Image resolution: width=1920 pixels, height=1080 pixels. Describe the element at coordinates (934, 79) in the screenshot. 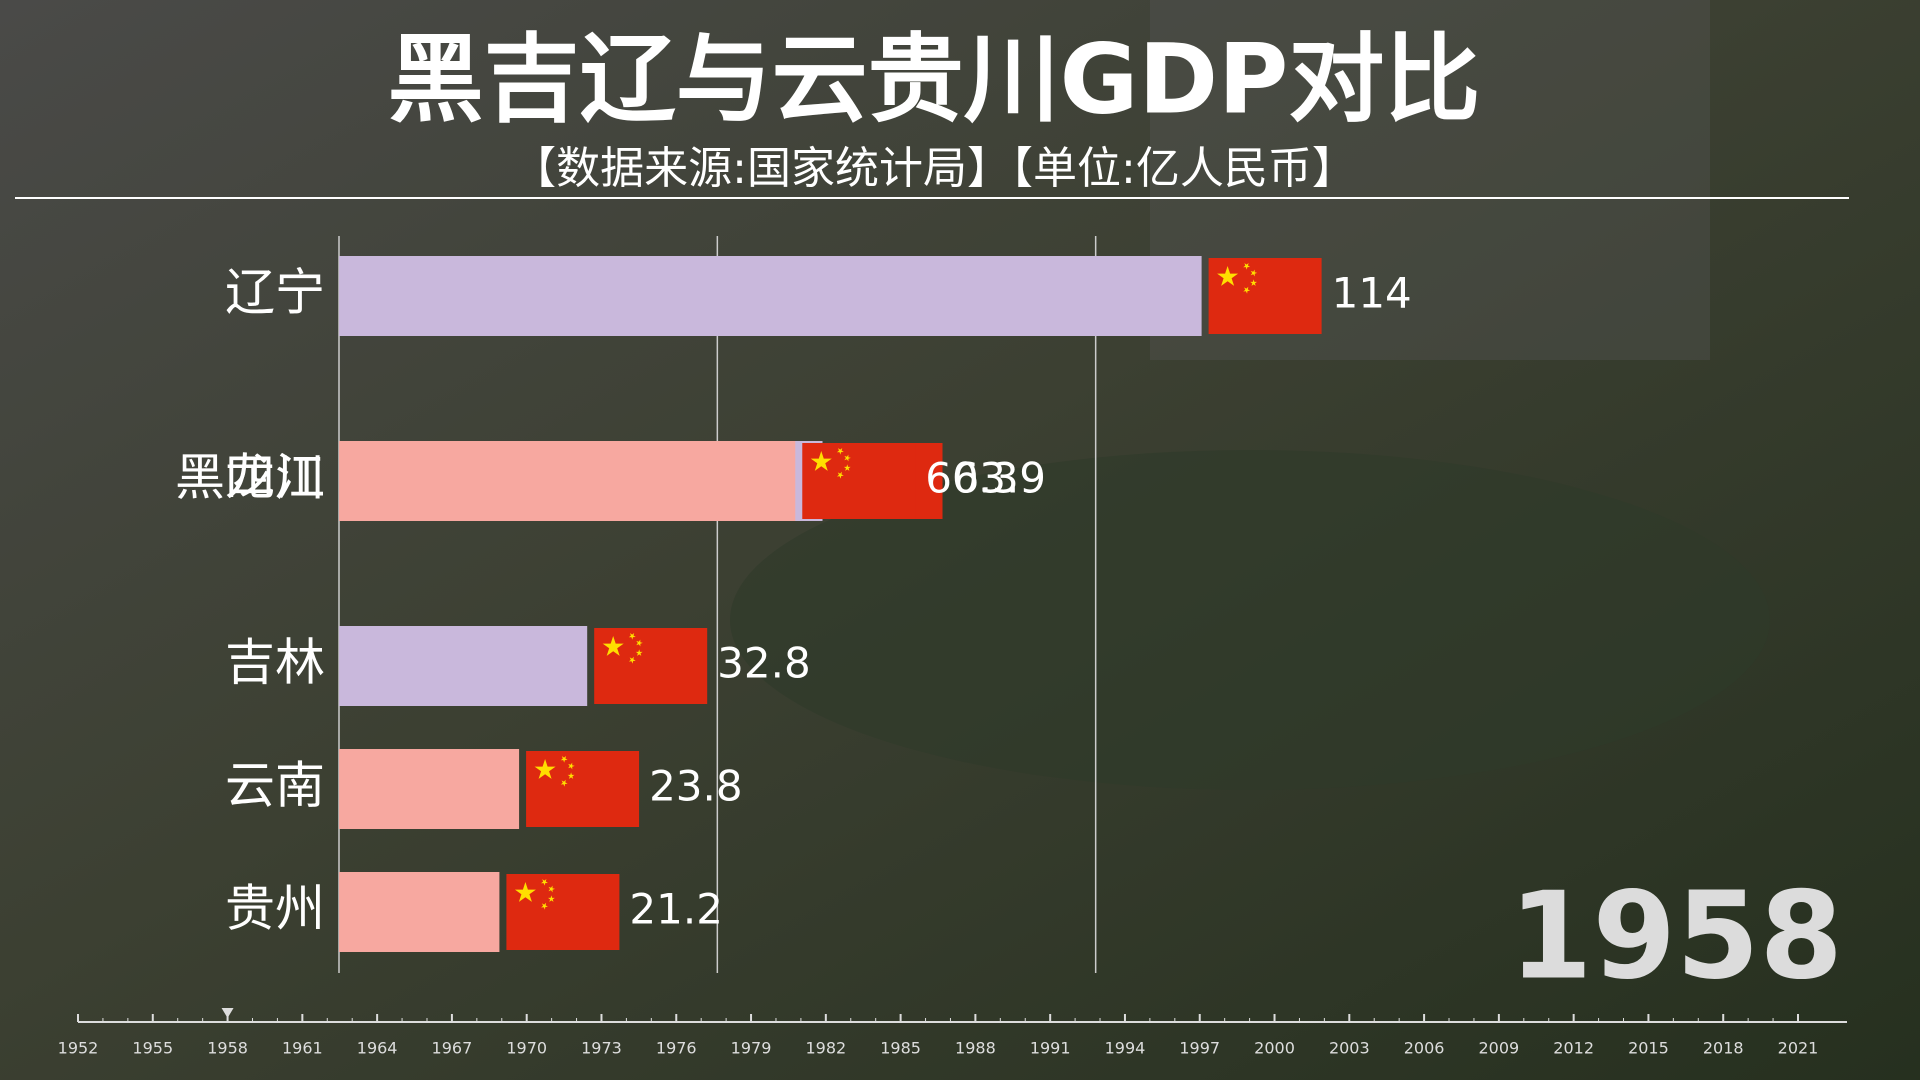

I see `chart-title: 黑吉辽与云贵川GDP对比` at that location.